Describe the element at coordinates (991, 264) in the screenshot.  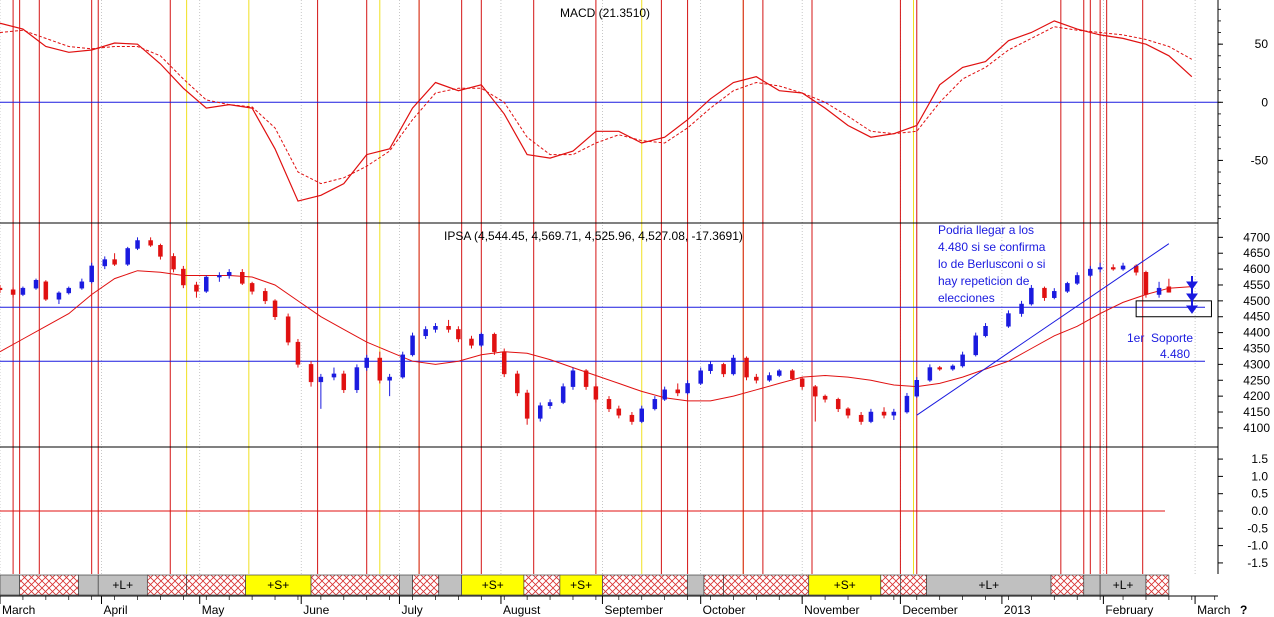
I see `annotation-line: lo de Berlusconi o si` at that location.